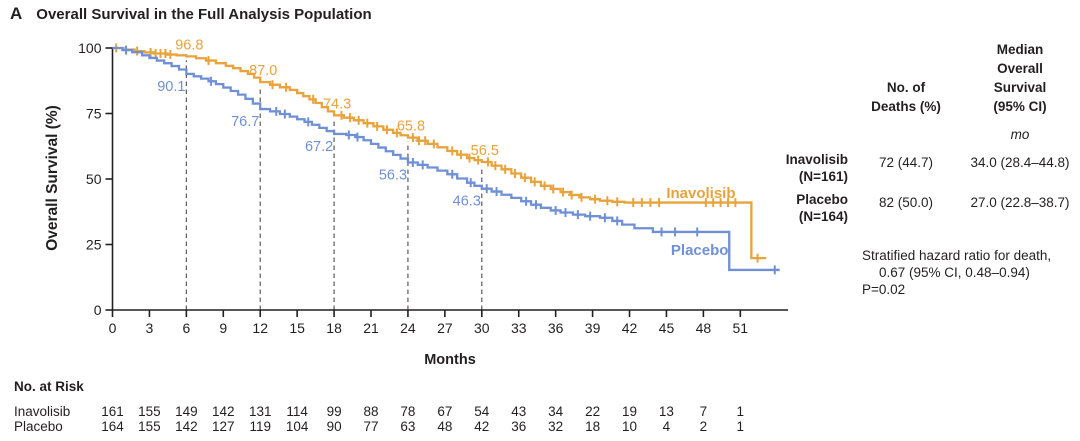 Image resolution: width=1080 pixels, height=441 pixels. What do you see at coordinates (445, 411) in the screenshot?
I see `risk-value: 67` at bounding box center [445, 411].